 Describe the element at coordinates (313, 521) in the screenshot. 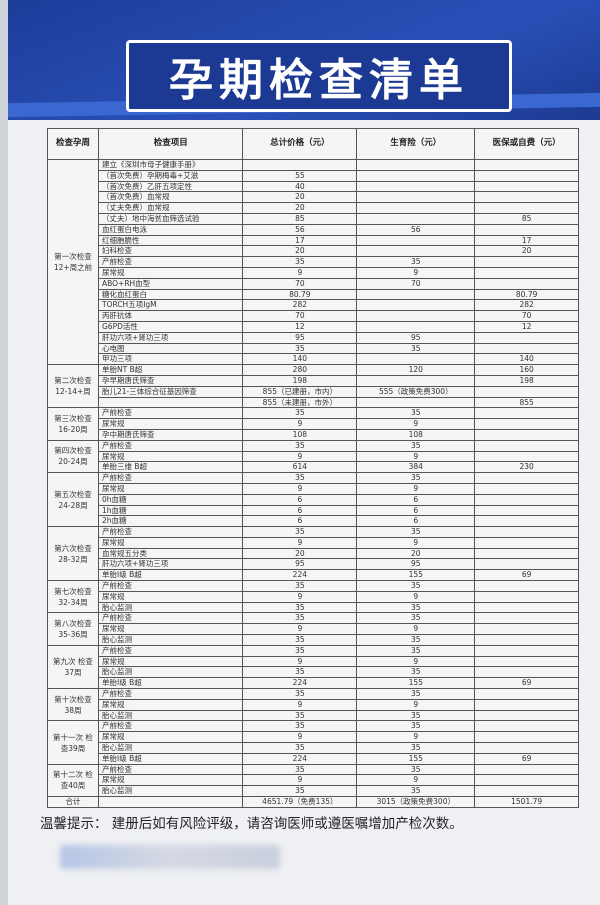

I see `table-row: 2h血糖 6 6` at that location.